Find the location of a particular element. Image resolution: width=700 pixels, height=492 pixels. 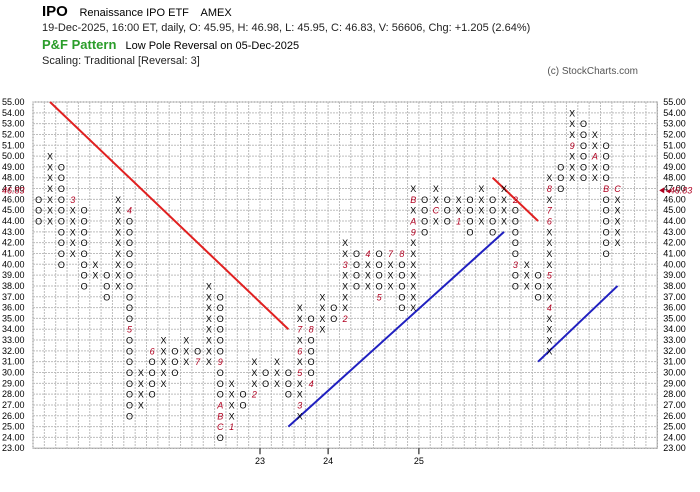

y-tick-right: 36.00 is located at coordinates (674, 308).